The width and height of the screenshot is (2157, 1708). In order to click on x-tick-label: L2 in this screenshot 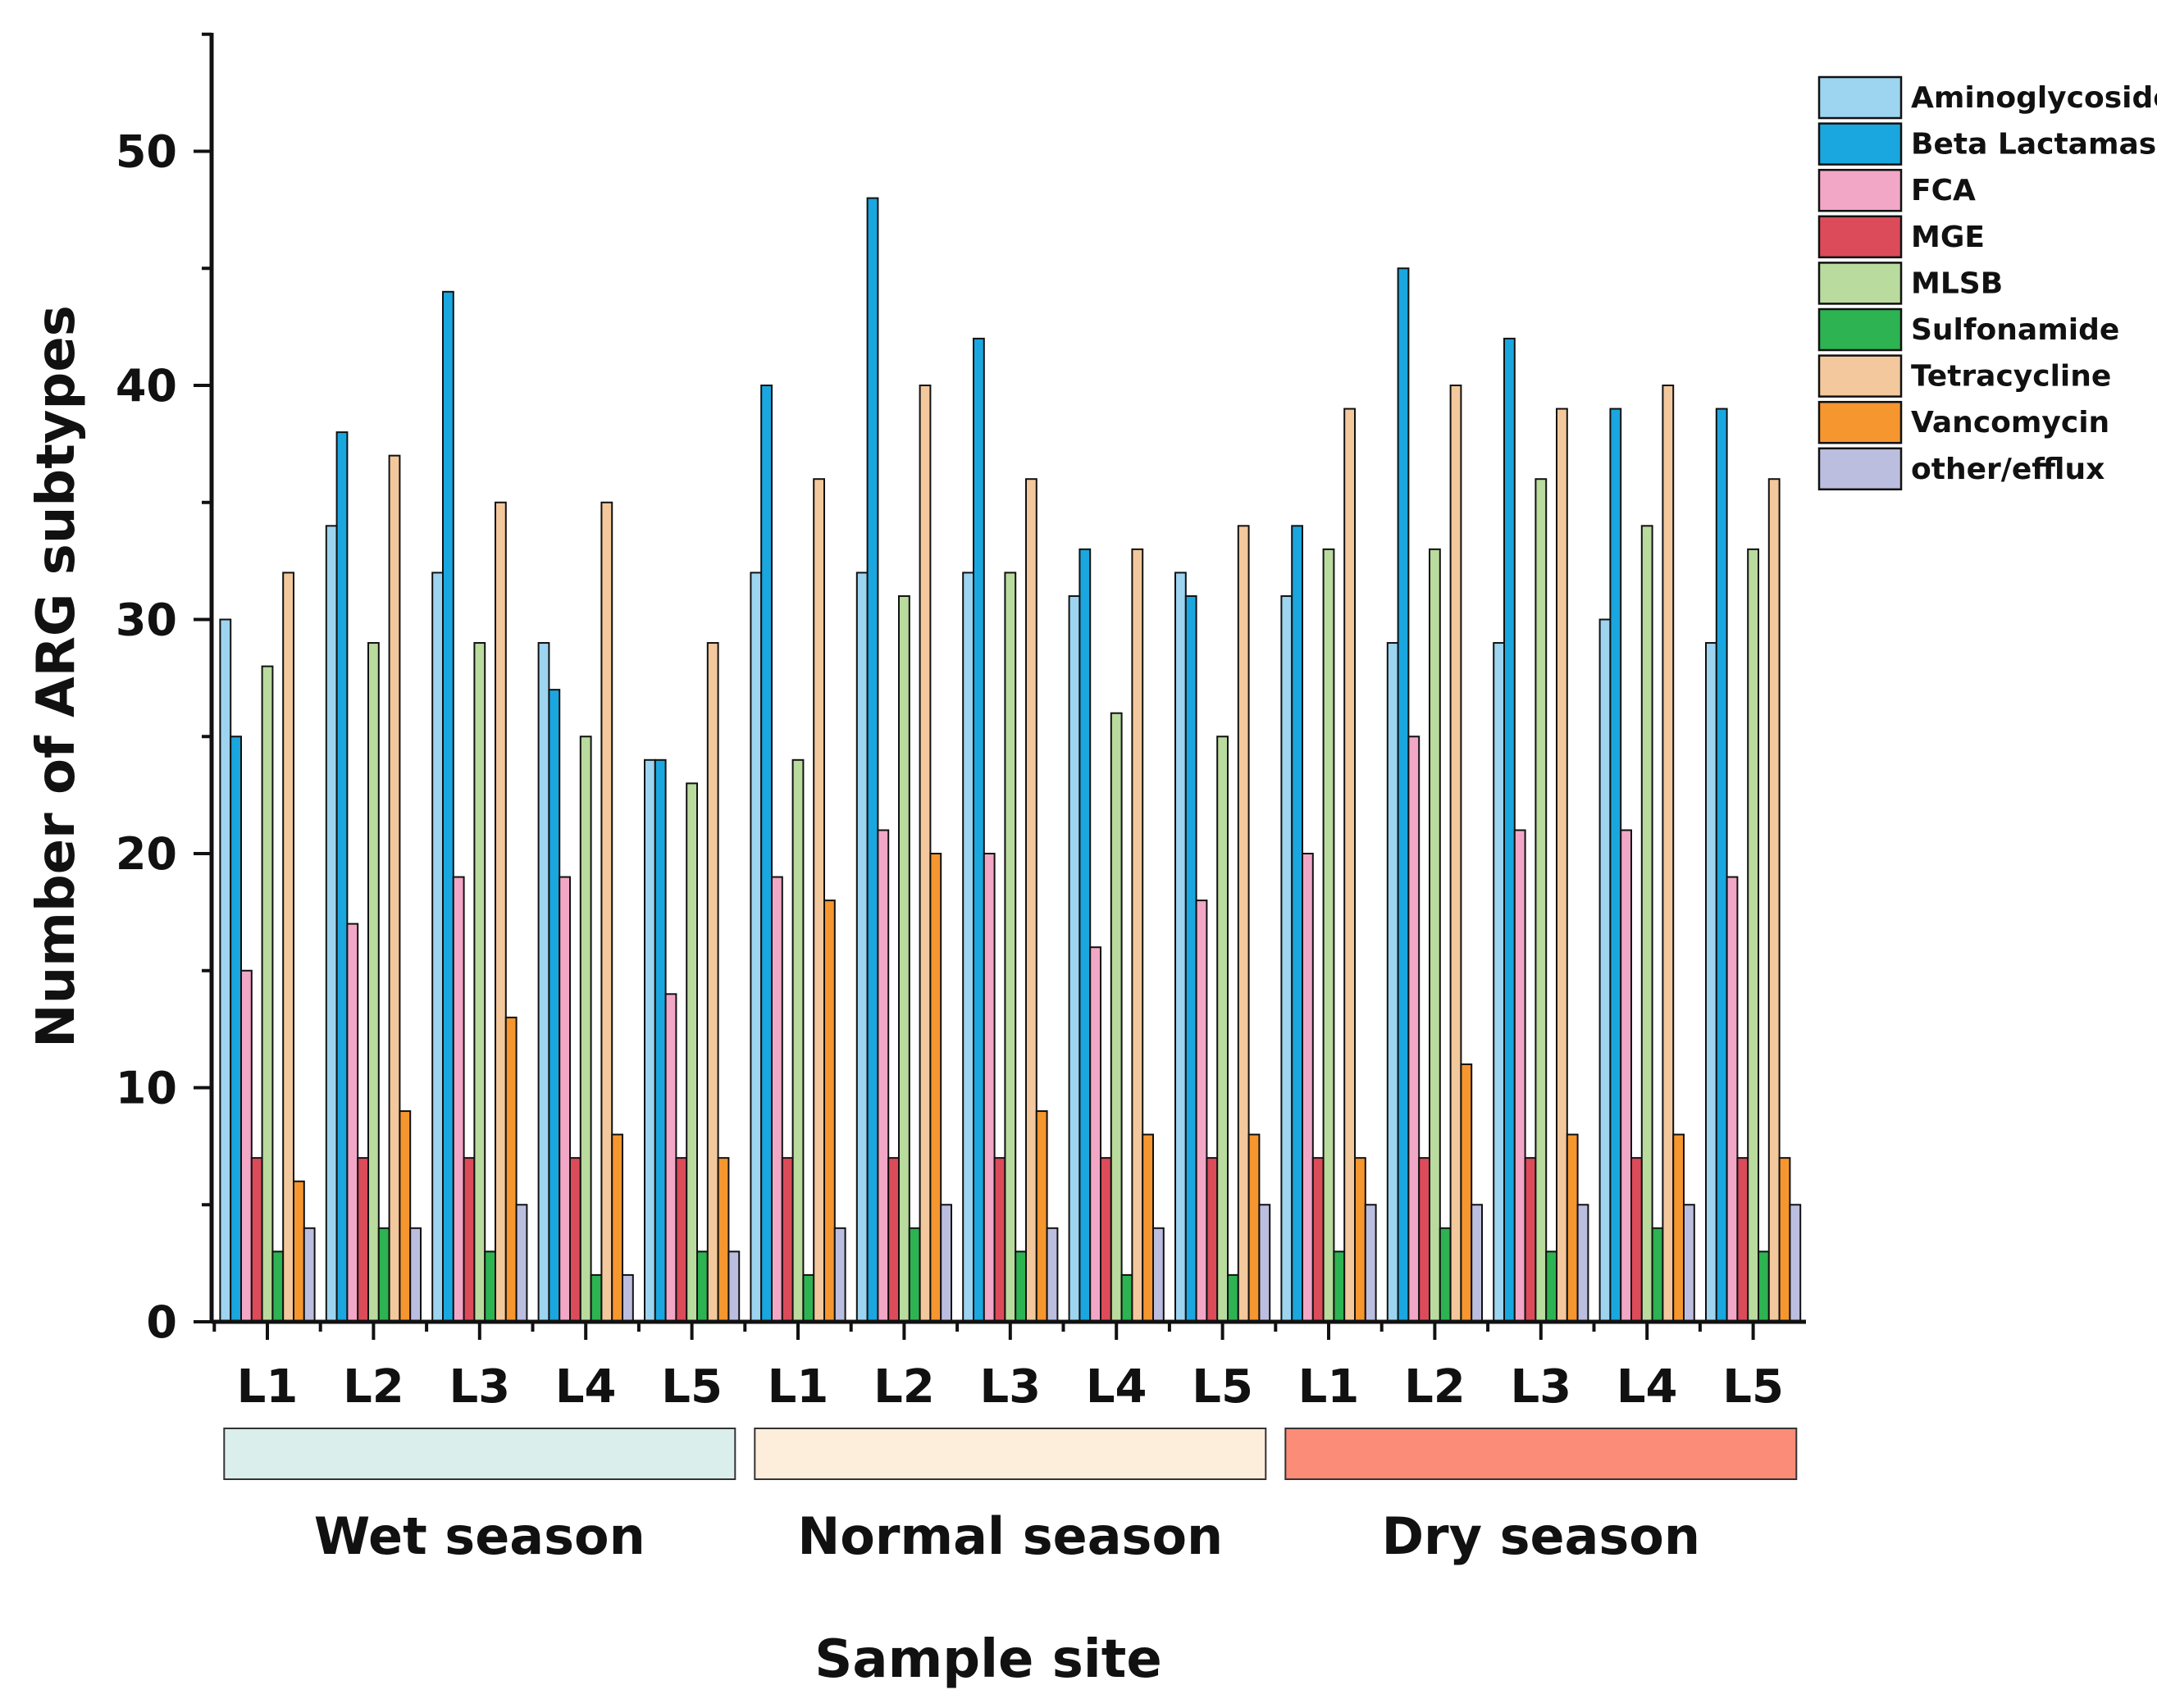, I will do `click(373, 1387)`.